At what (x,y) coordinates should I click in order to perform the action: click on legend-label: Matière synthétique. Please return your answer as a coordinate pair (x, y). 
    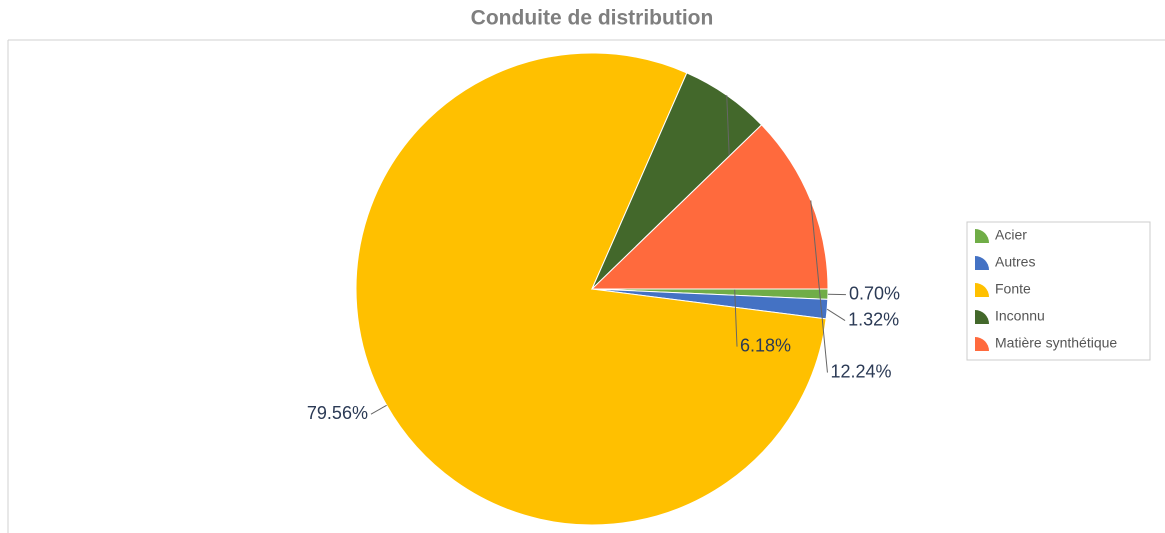
    Looking at the image, I should click on (1056, 343).